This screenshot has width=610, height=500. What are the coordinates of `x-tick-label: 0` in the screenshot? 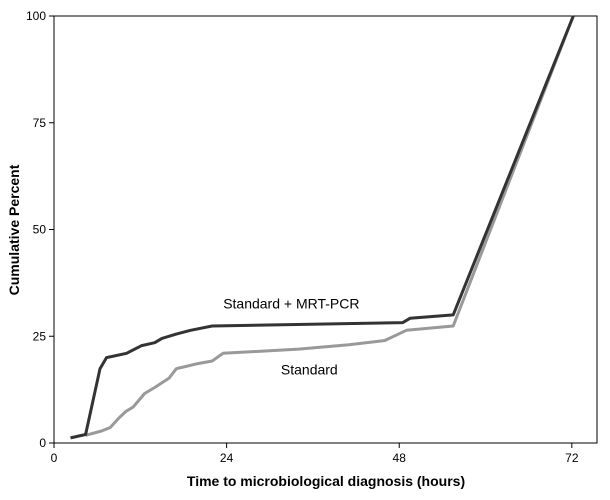 It's located at (54, 458).